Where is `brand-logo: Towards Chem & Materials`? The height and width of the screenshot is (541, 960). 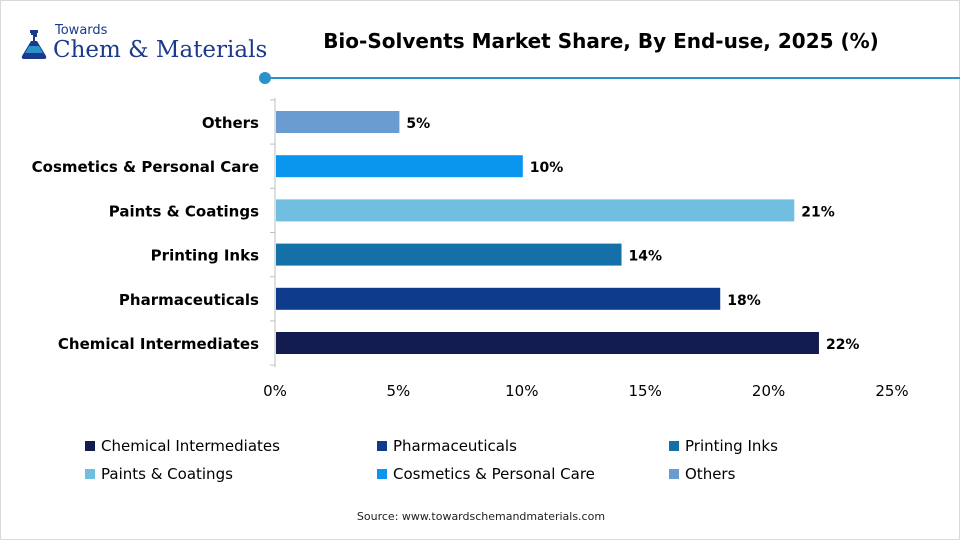 brand-logo: Towards Chem & Materials is located at coordinates (142, 44).